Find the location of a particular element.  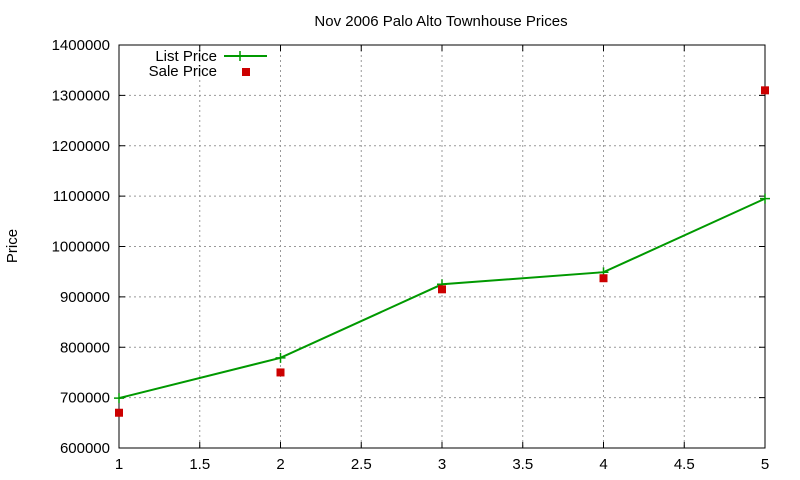

x-tick-labels: 1 1.5 2 2.5 3 3.5 4 4.5 5 is located at coordinates (442, 464).